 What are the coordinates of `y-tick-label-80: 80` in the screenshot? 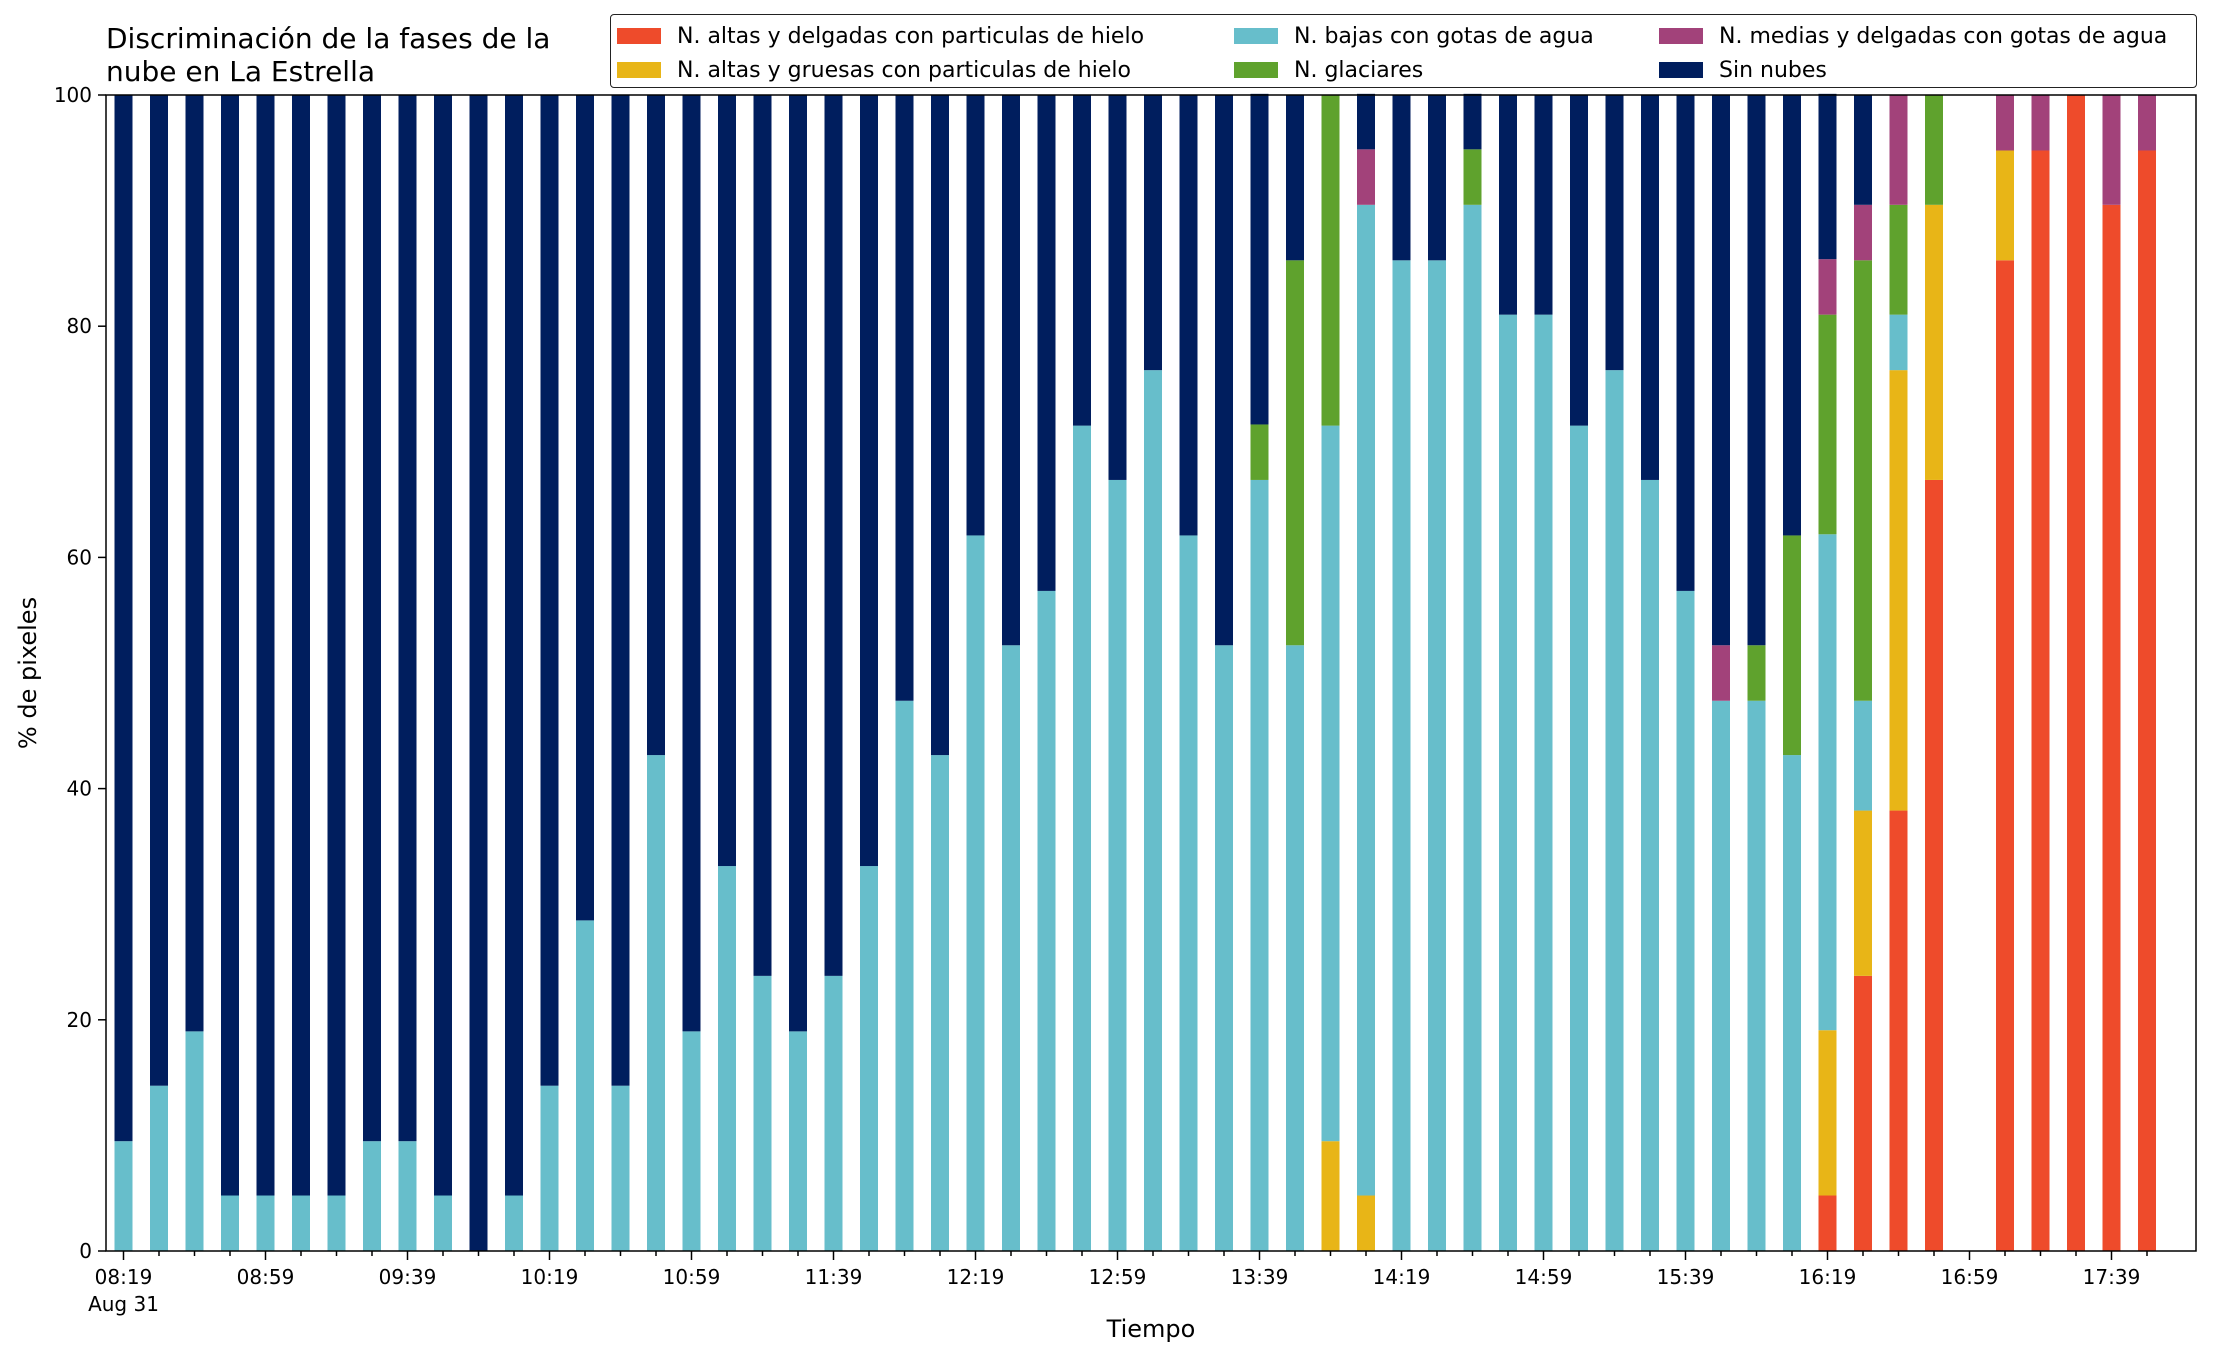 It's located at (79, 326).